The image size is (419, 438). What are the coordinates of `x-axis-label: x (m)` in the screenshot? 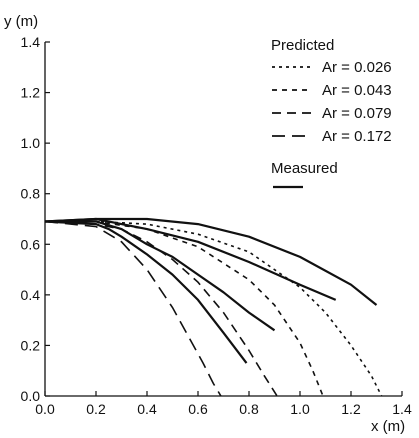 It's located at (388, 426).